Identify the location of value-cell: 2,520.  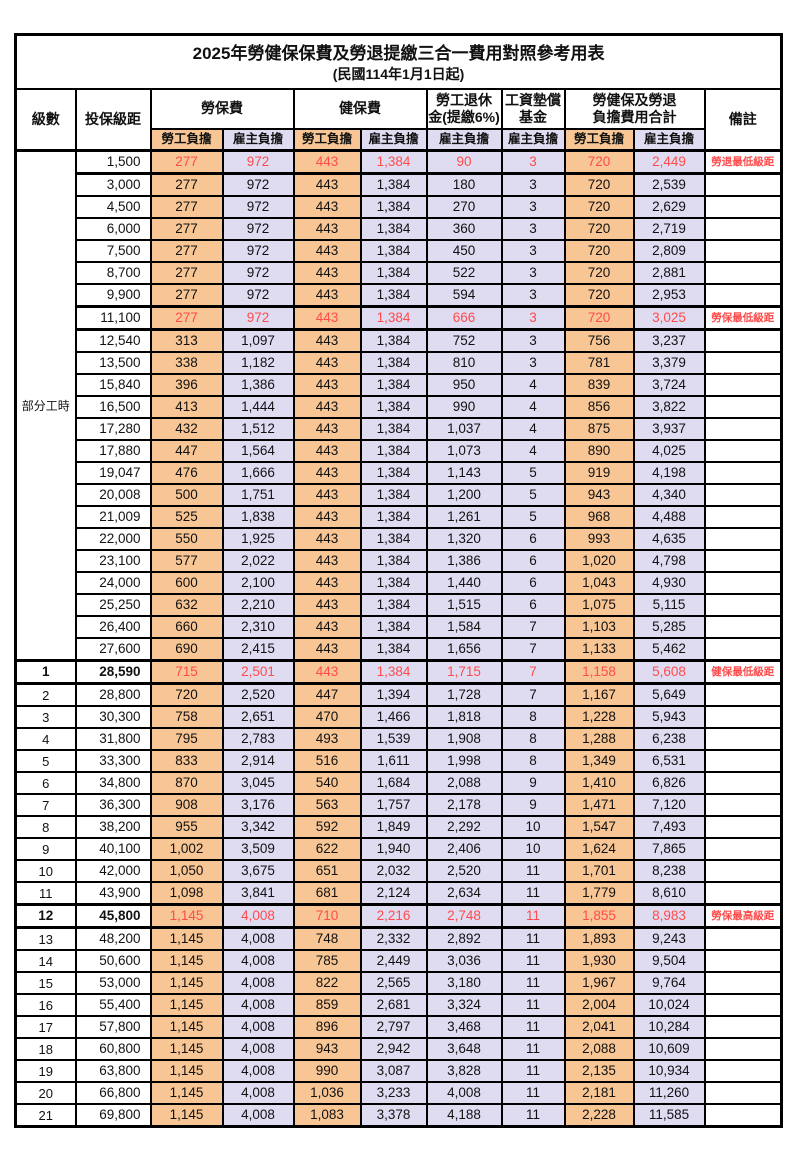
(258, 694).